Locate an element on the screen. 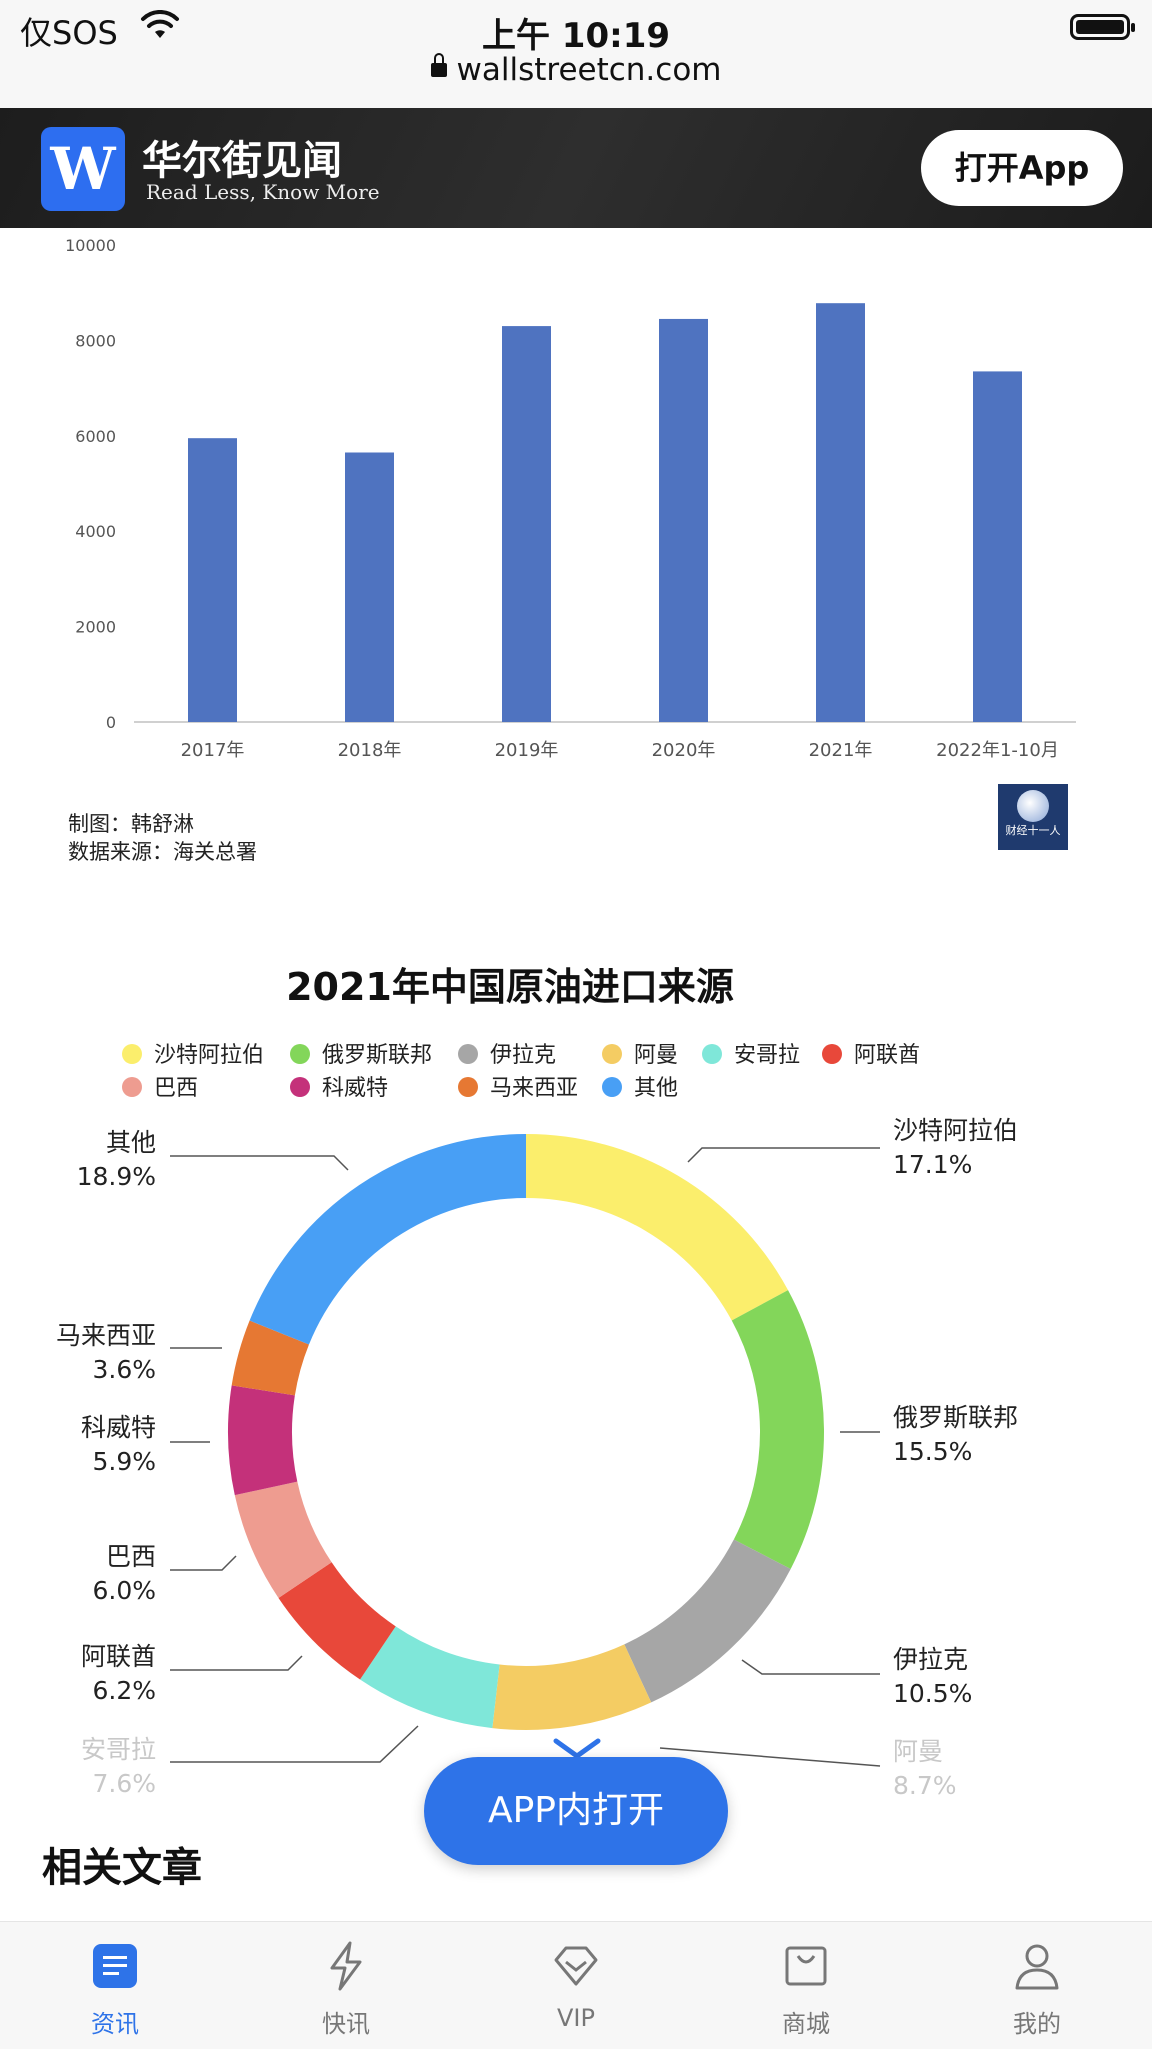  slice-label: 安哥拉 7.6% is located at coordinates (118, 1767).